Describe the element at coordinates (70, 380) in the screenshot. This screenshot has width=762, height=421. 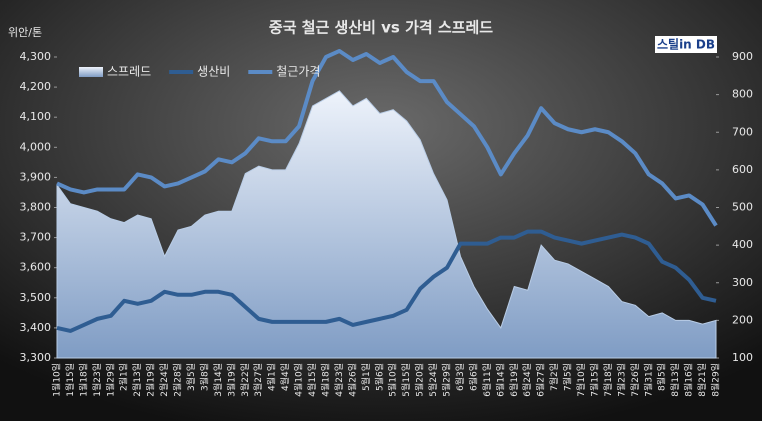
I see `x-tick-label: 1월15일` at that location.